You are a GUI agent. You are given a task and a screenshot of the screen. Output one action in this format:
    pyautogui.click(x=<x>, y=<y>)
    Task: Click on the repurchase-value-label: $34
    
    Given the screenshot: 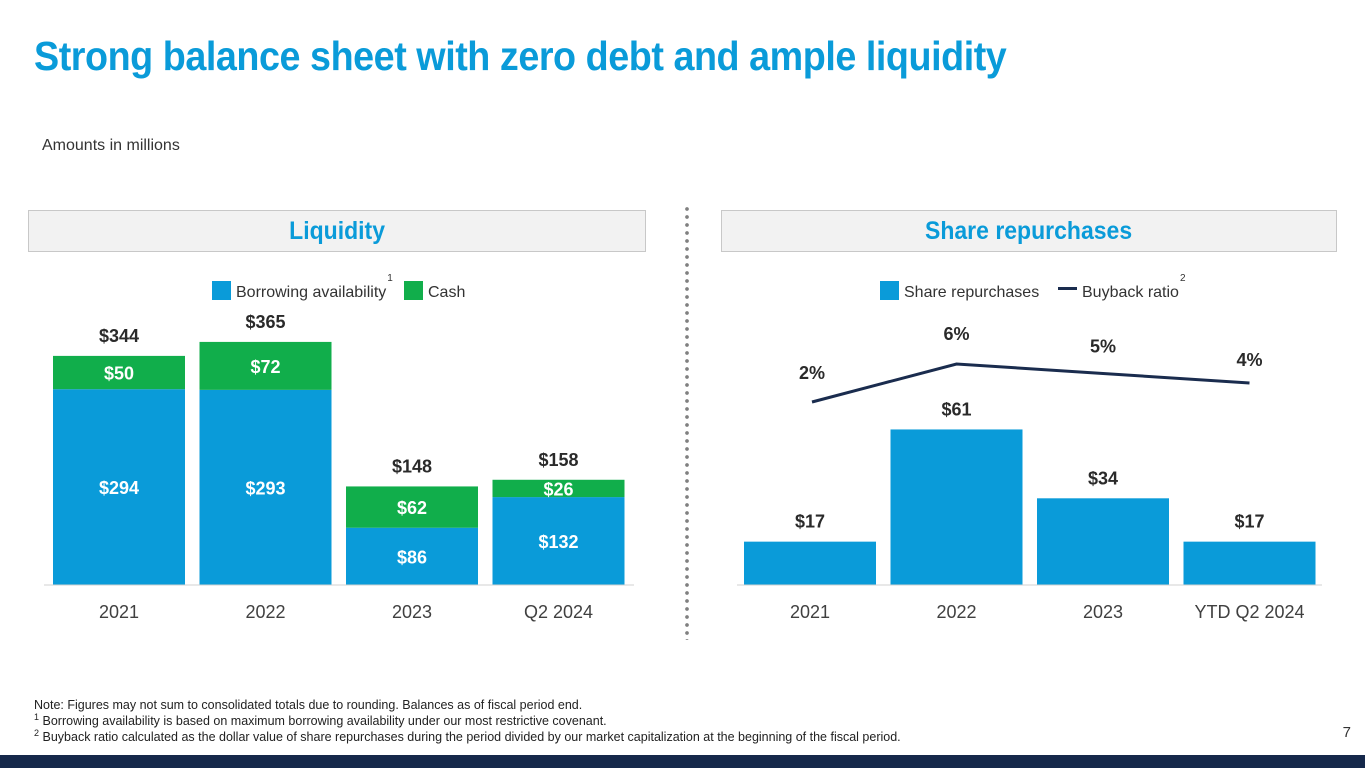 What is the action you would take?
    pyautogui.click(x=1103, y=478)
    